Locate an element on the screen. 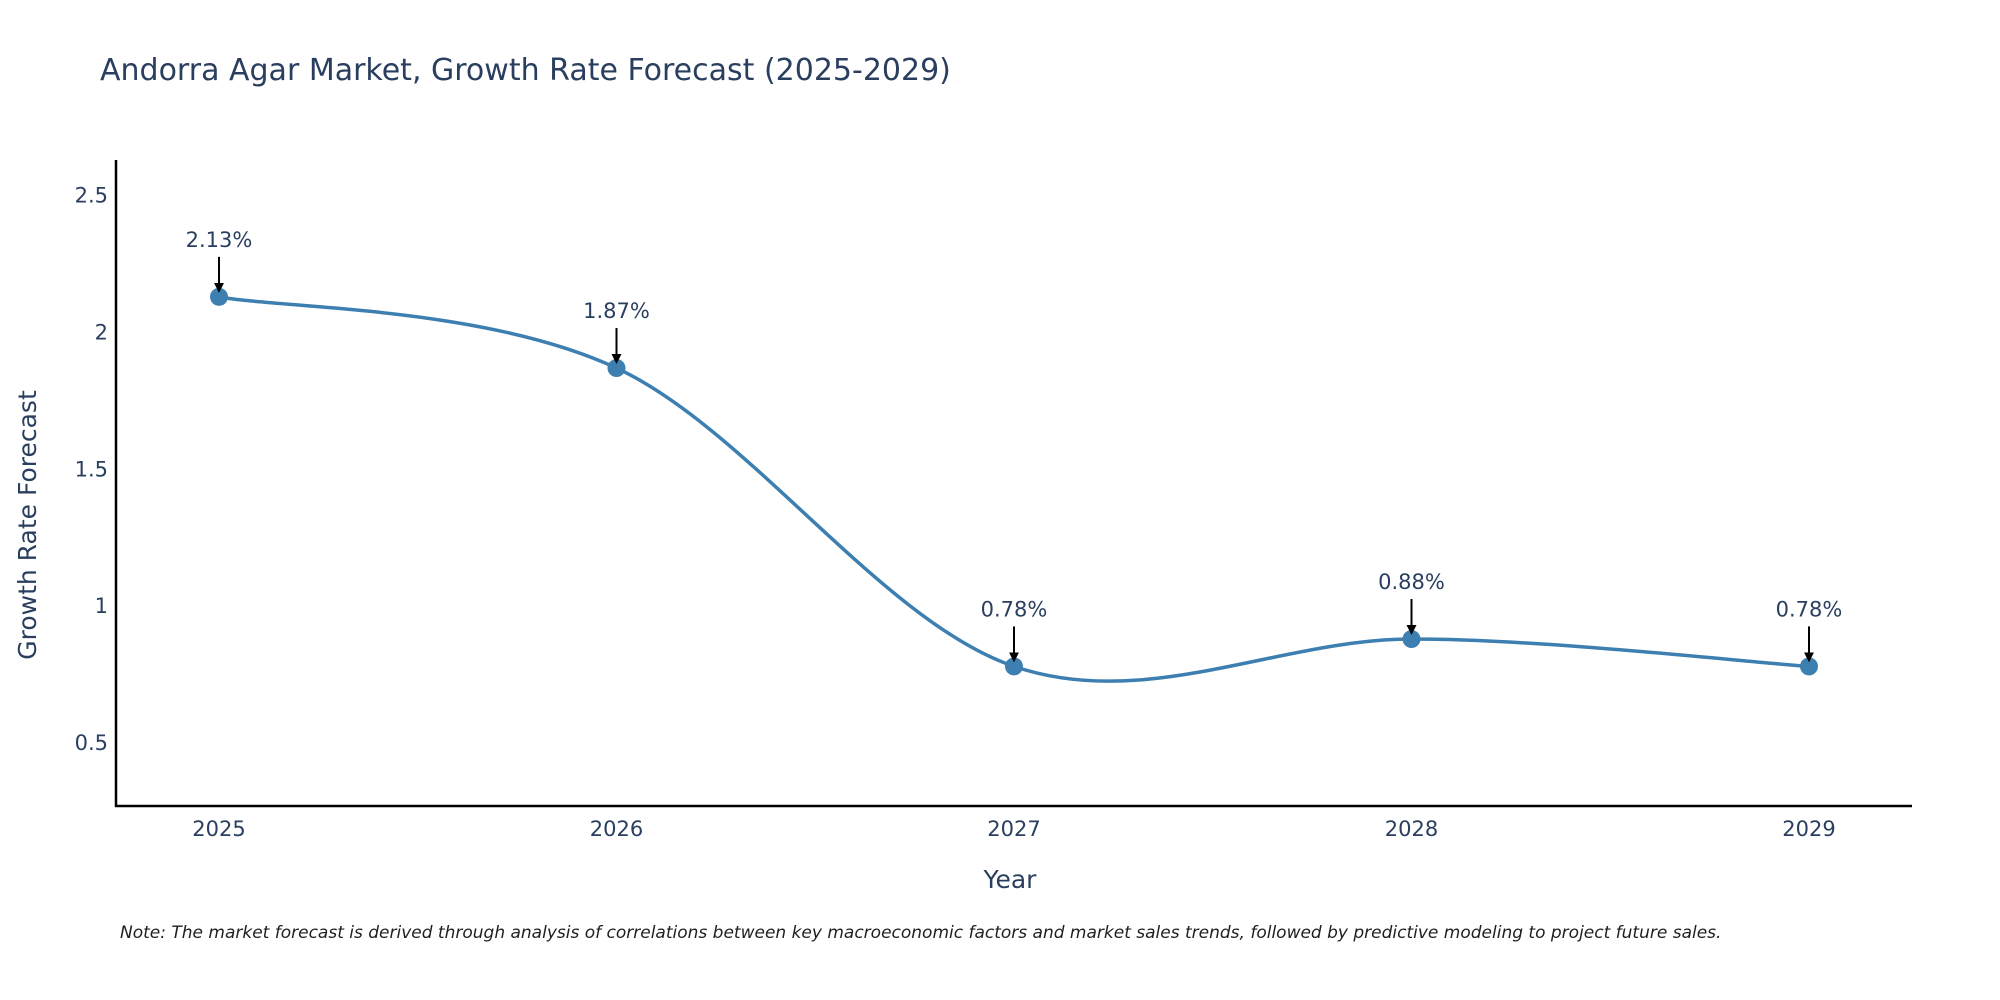 The height and width of the screenshot is (1000, 2000). data-point-2026 is located at coordinates (616, 368).